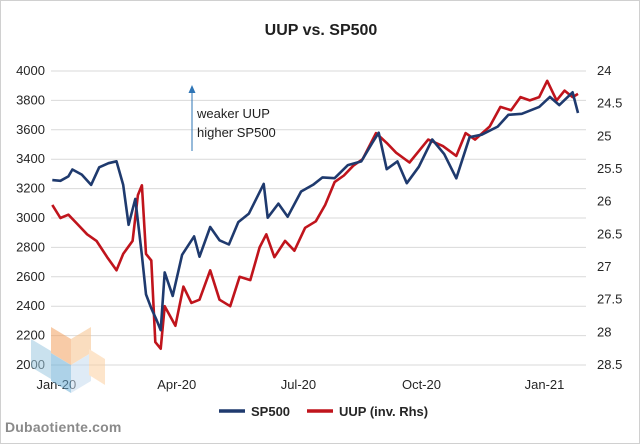  I want to click on y-right-tick-label: 27, so click(604, 266).